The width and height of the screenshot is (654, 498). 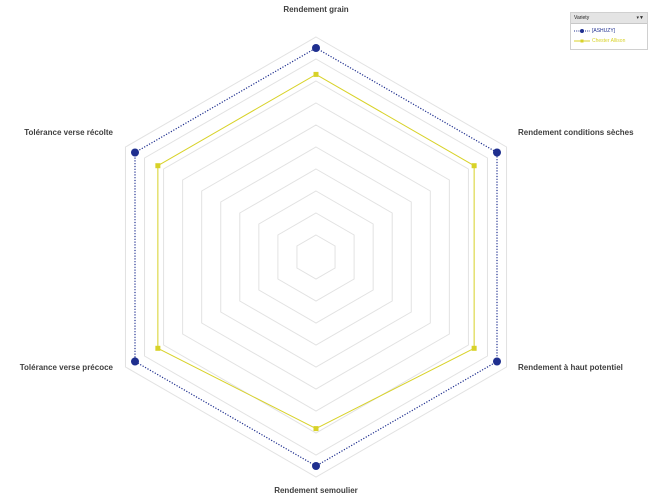 I want to click on grid-ring, so click(x=316, y=257).